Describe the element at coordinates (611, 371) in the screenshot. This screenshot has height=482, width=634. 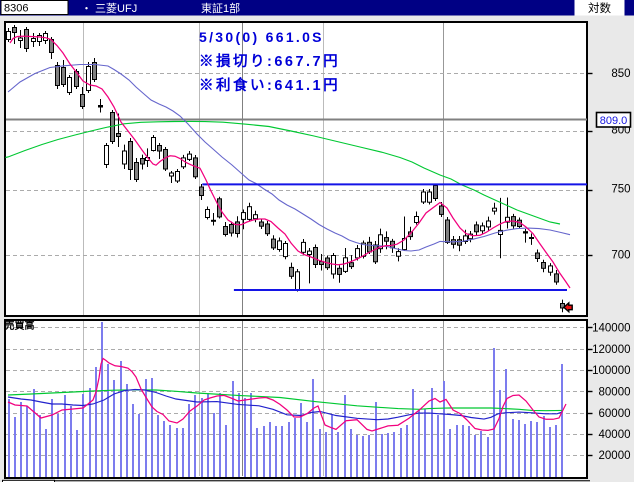
I see `svg-text: 100000` at that location.